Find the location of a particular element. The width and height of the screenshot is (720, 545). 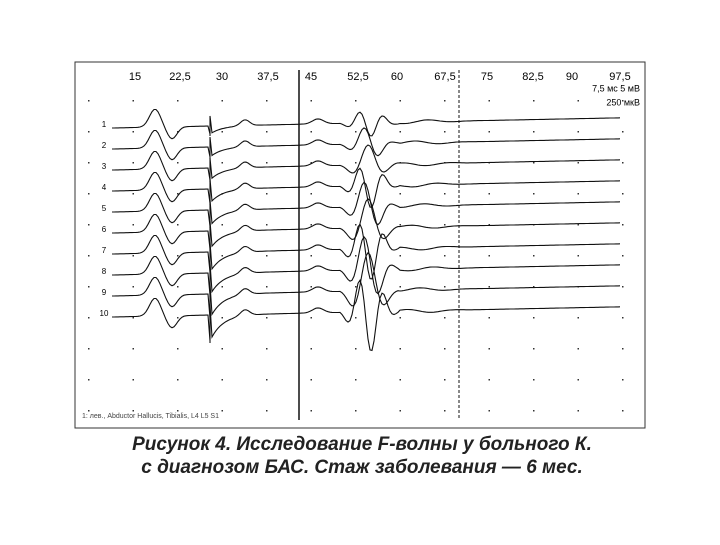

scale-label: 250 мкВ is located at coordinates (623, 102).